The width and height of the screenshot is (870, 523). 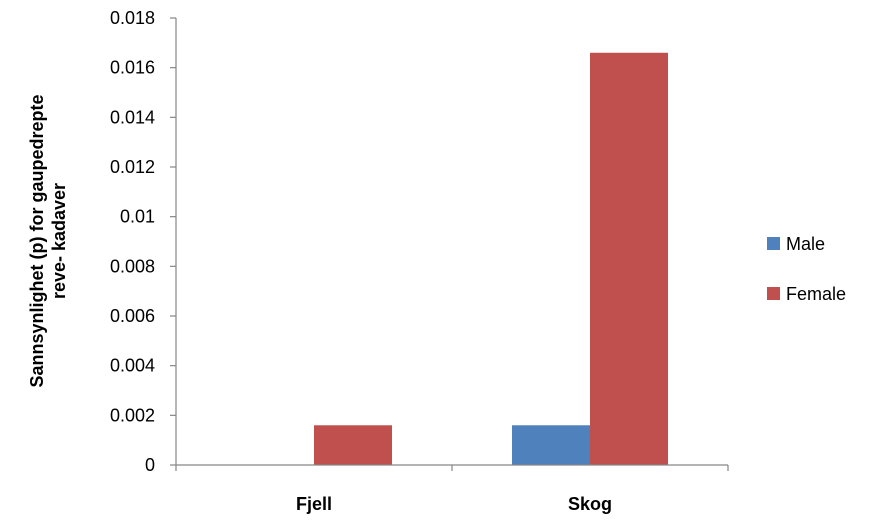 What do you see at coordinates (816, 294) in the screenshot?
I see `legend-label-female: Female` at bounding box center [816, 294].